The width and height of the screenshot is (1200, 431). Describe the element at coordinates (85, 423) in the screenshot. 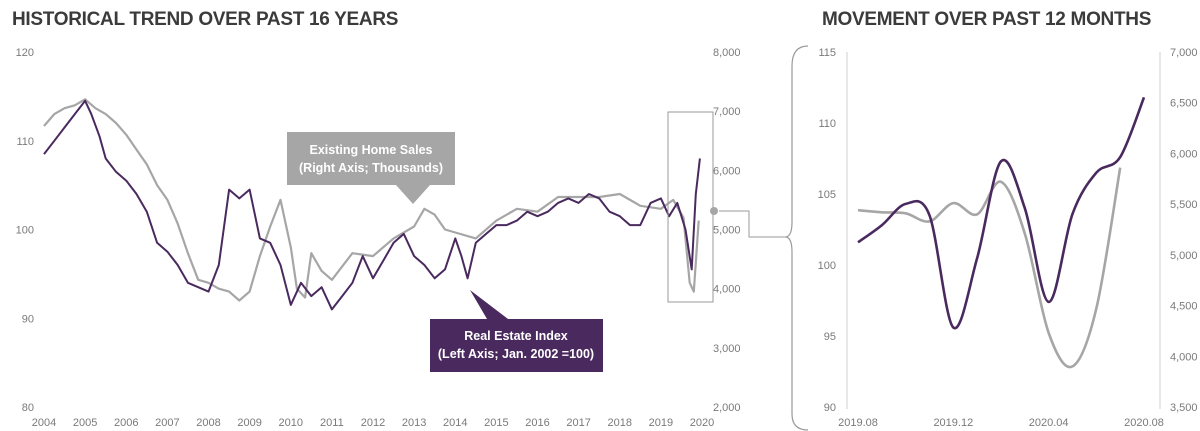

I see `l-x-tick-label: 2005` at that location.